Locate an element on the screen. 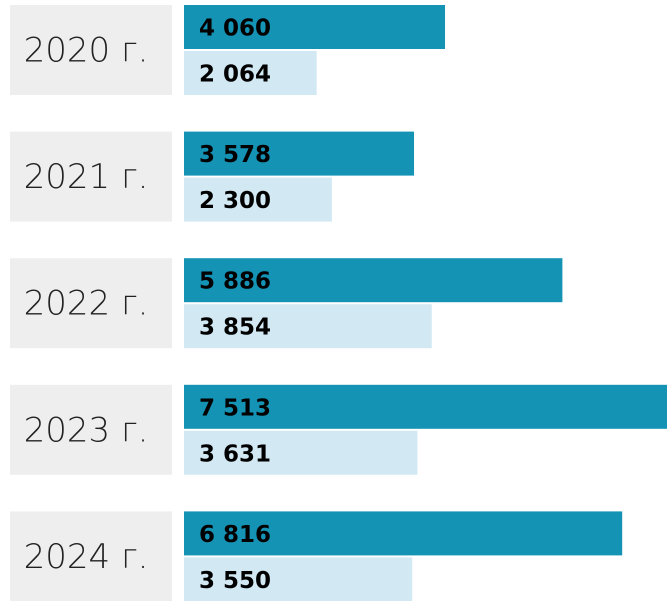 The height and width of the screenshot is (601, 667). value-label: 7 513 is located at coordinates (235, 408).